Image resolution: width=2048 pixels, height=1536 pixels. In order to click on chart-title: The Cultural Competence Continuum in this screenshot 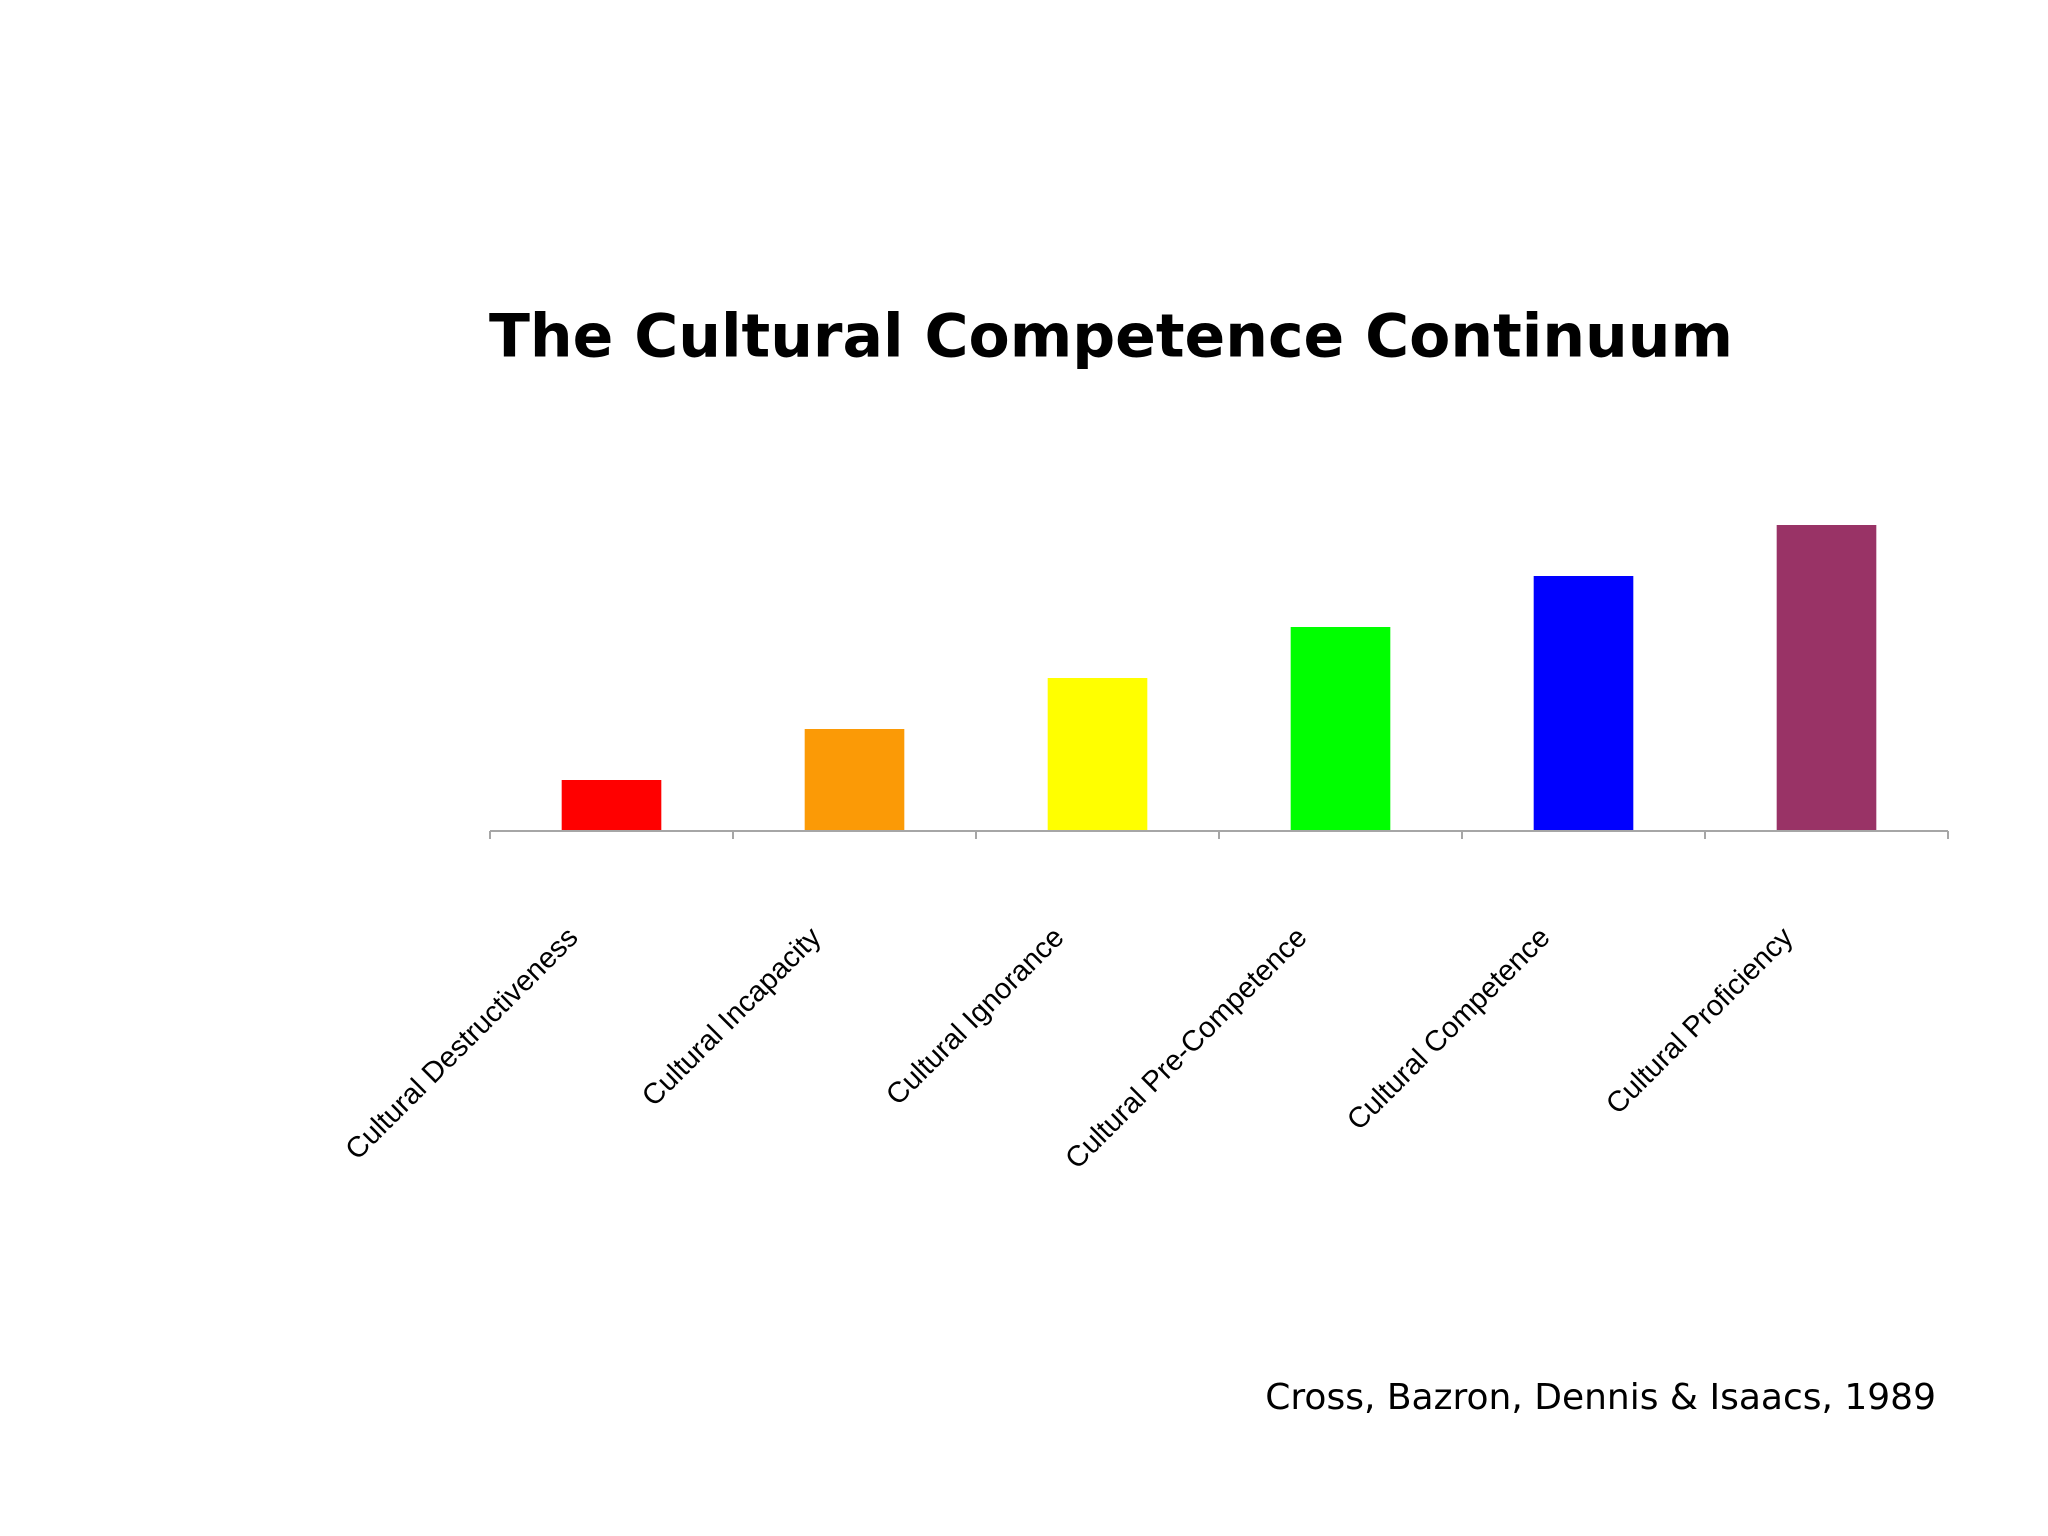, I will do `click(1111, 337)`.